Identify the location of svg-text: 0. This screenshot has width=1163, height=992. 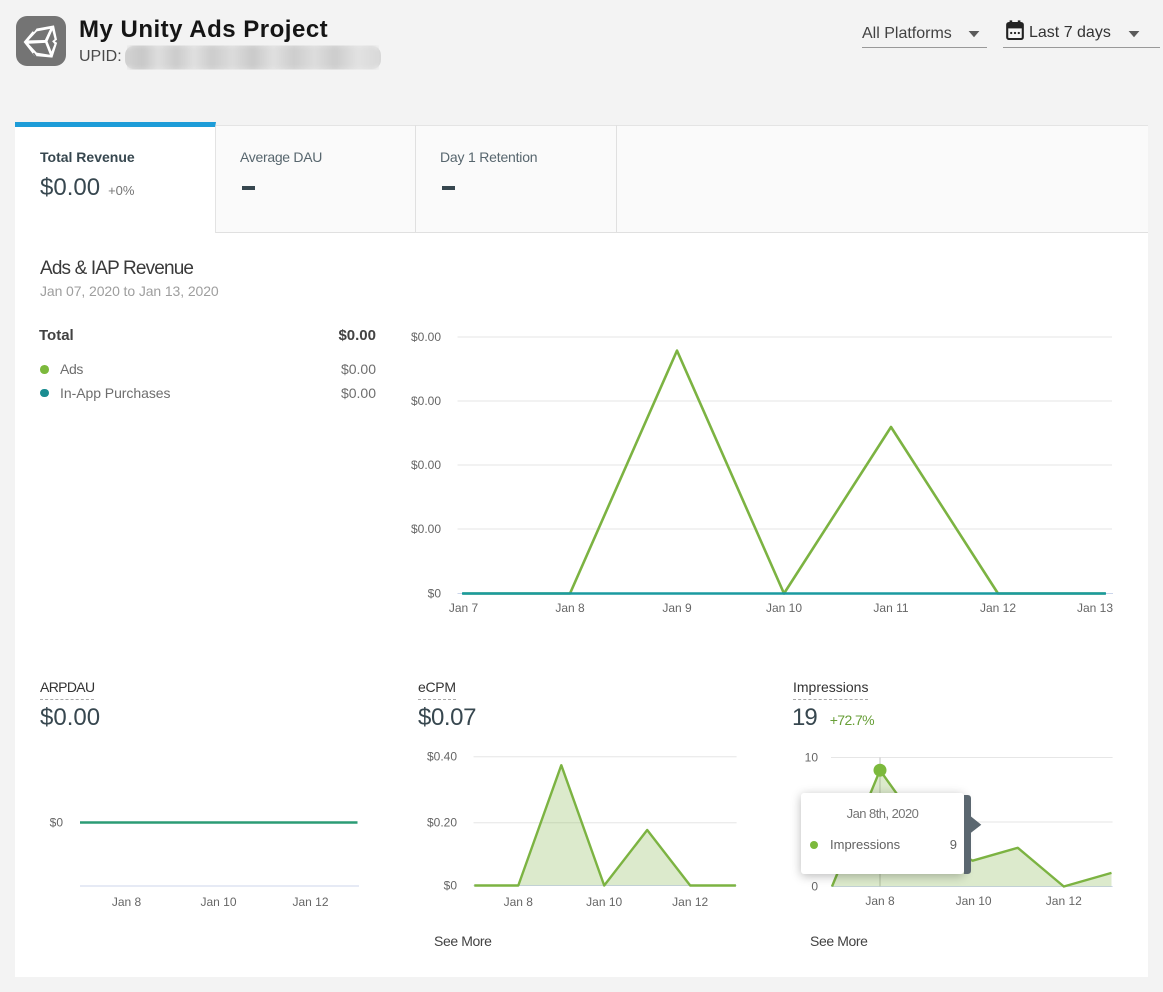
(814, 887).